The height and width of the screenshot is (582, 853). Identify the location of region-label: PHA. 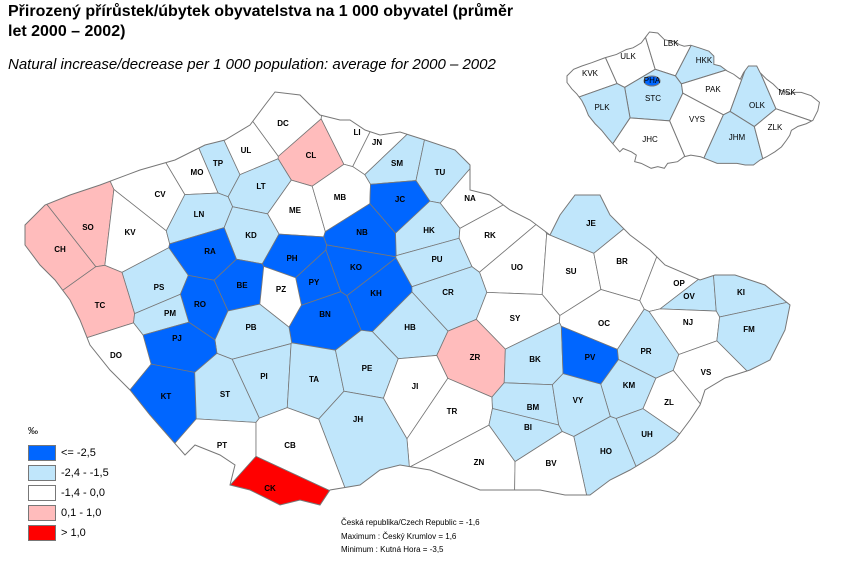
(652, 80).